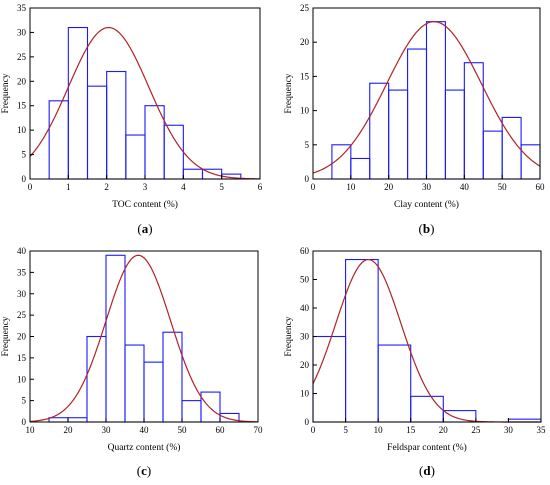  Describe the element at coordinates (144, 228) in the screenshot. I see `panel-caption: (a)` at that location.